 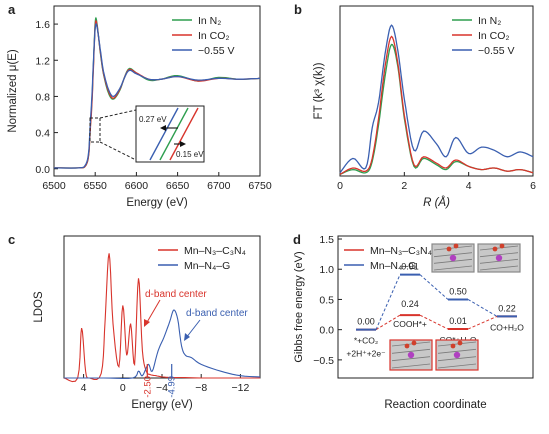 What do you see at coordinates (190, 154) in the screenshot?
I see `panel-a-inset-label-2: 0.15 eV` at bounding box center [190, 154].